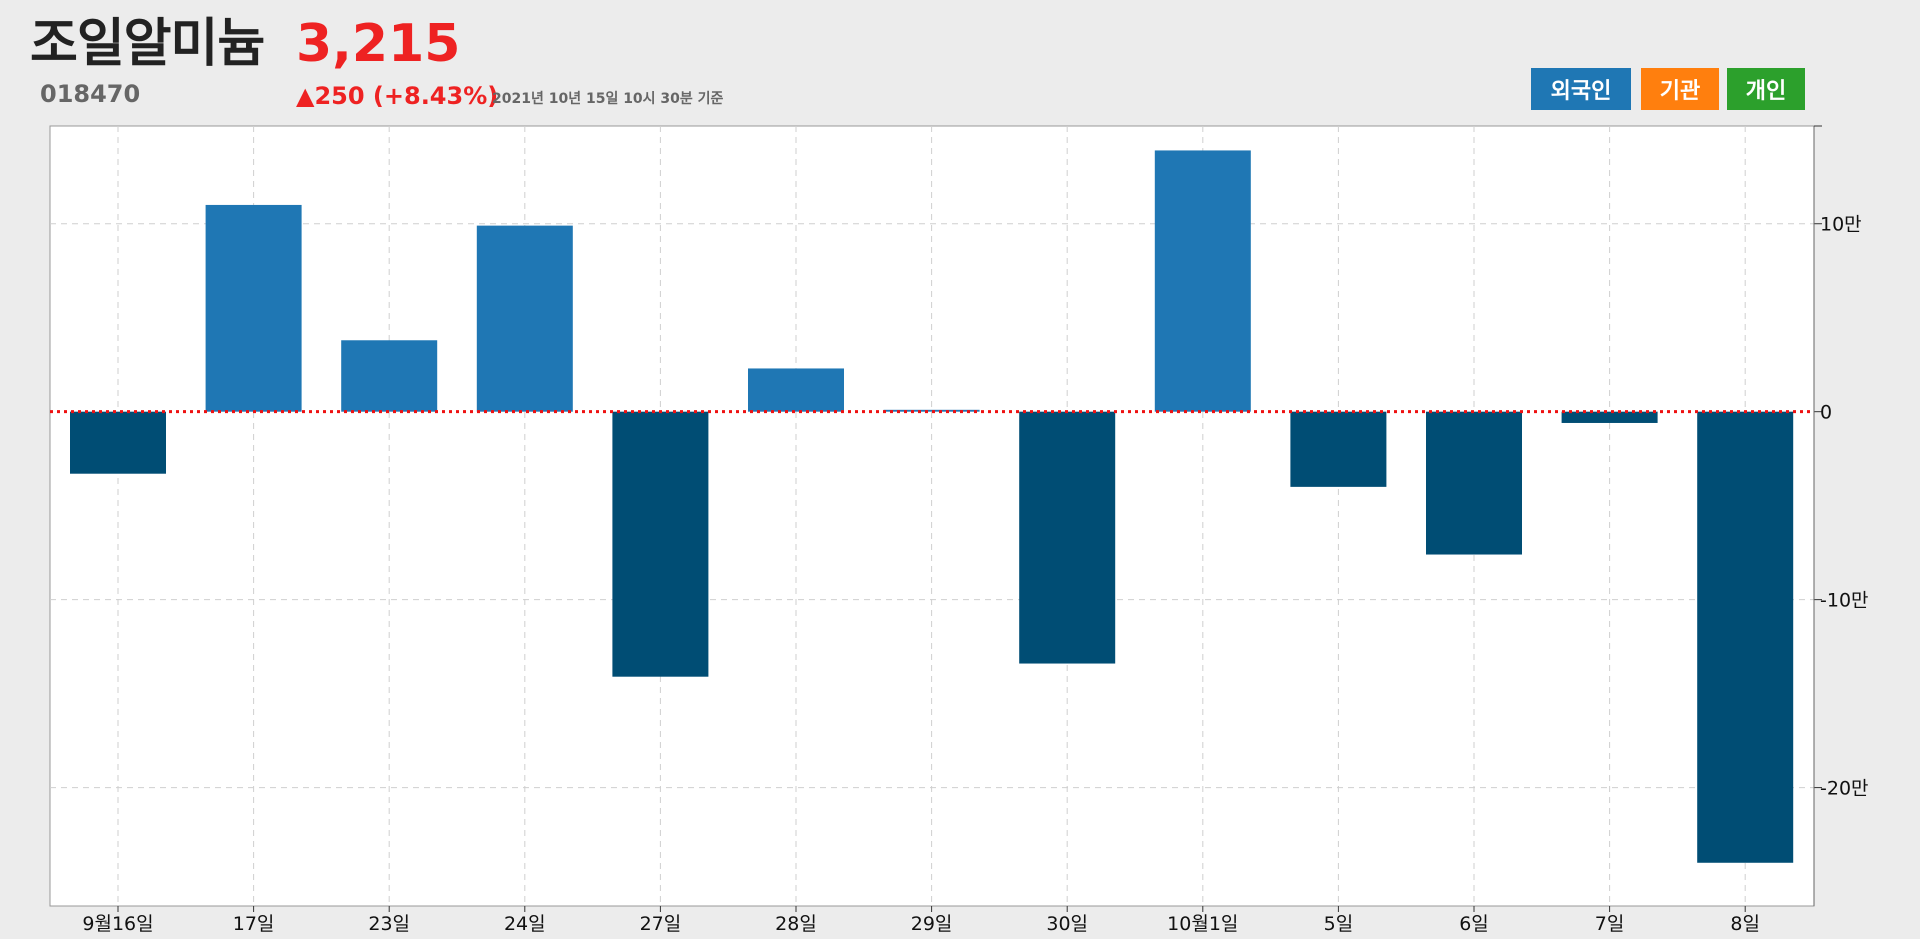 This screenshot has height=939, width=1920. I want to click on price-change: ▲250 (+8.43%), so click(397, 96).